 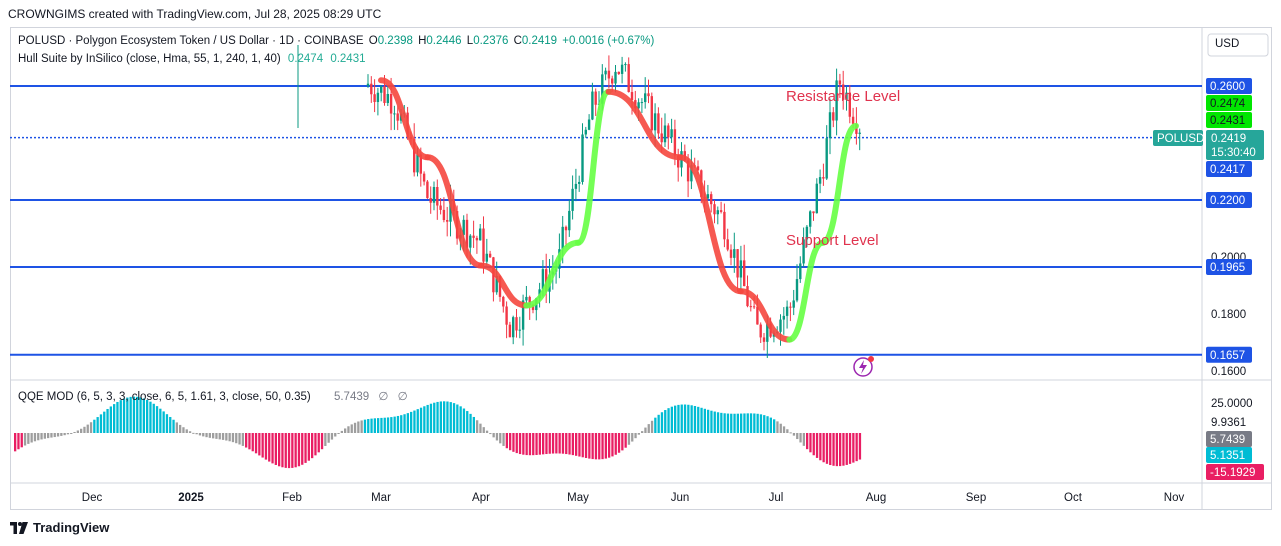 What do you see at coordinates (1227, 44) in the screenshot?
I see `currency-label: USD` at bounding box center [1227, 44].